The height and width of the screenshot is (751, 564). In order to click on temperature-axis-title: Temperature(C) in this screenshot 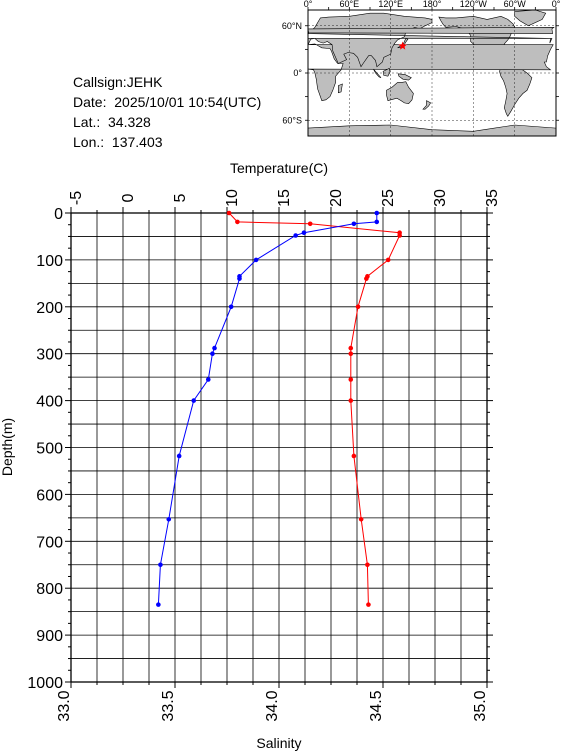, I will do `click(279, 168)`.